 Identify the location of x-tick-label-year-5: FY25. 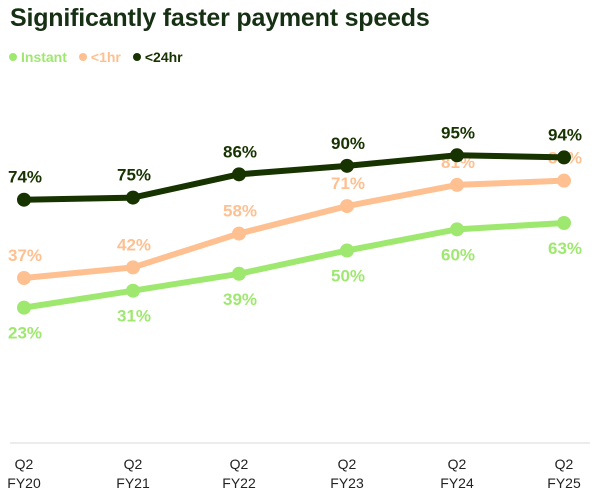
(564, 483).